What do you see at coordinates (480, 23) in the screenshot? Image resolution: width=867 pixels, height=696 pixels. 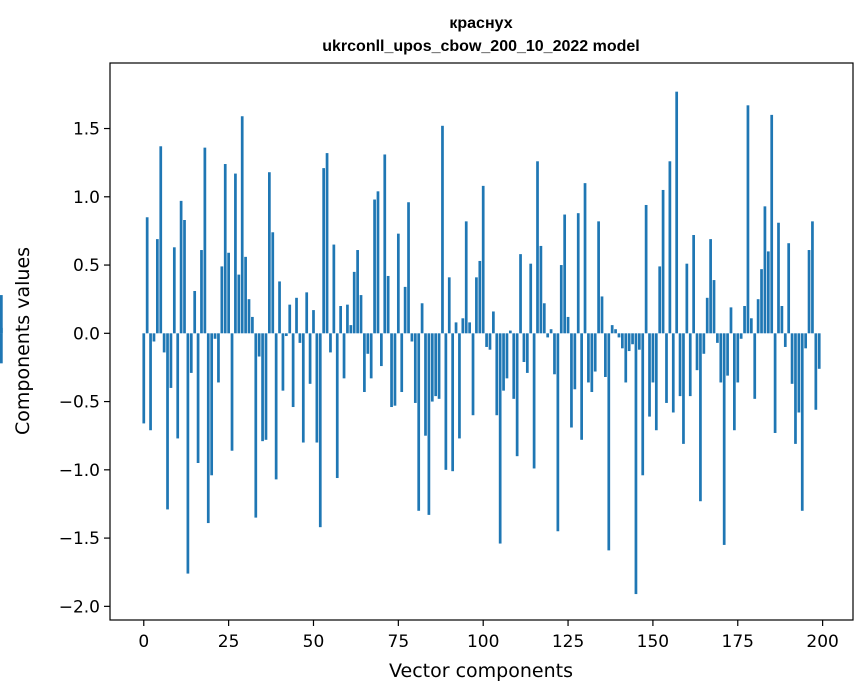 I see `chart-title: краснух` at bounding box center [480, 23].